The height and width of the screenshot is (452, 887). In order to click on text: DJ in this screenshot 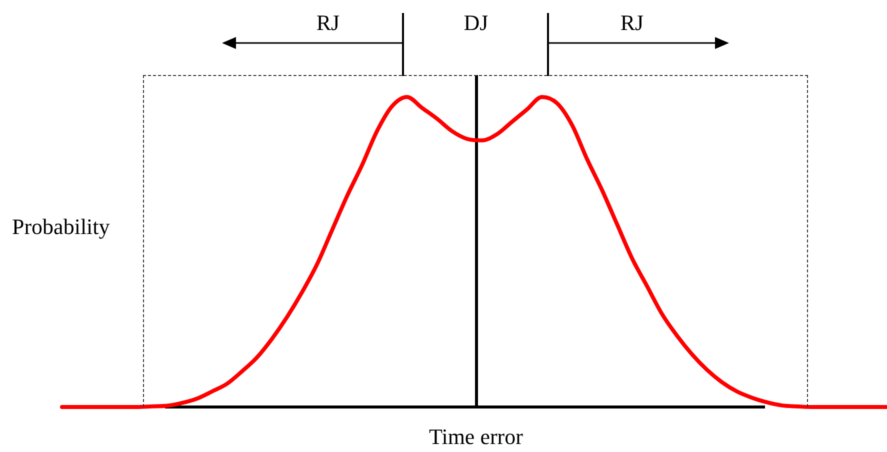, I will do `click(476, 23)`.